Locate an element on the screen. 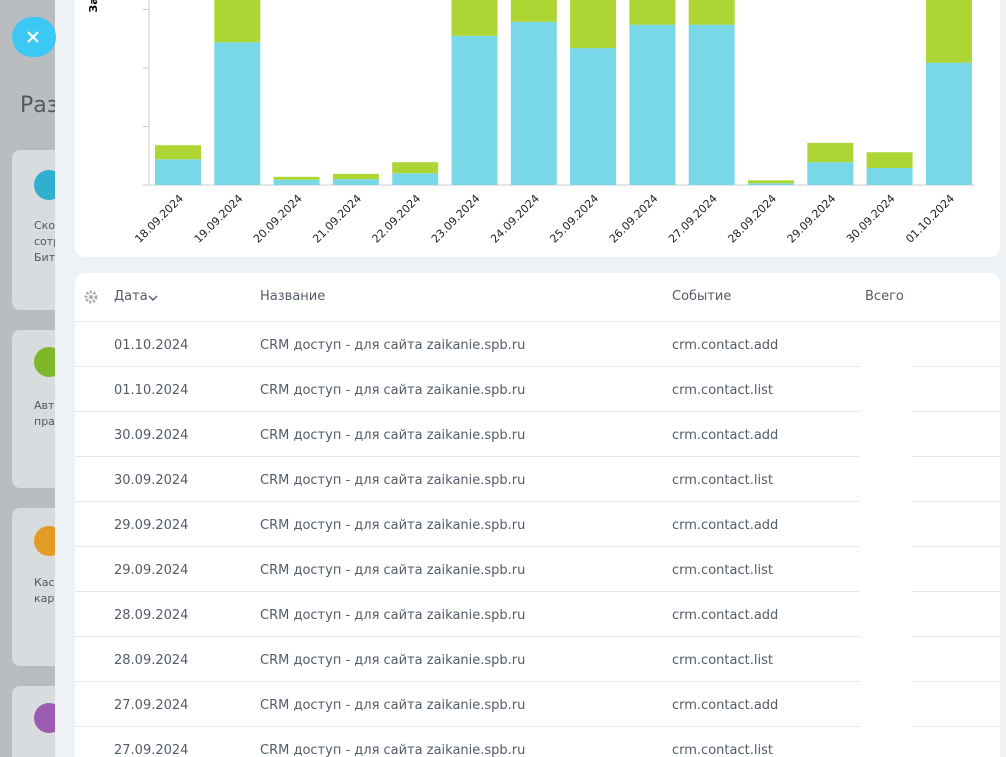  column-header: Всего is located at coordinates (884, 296).